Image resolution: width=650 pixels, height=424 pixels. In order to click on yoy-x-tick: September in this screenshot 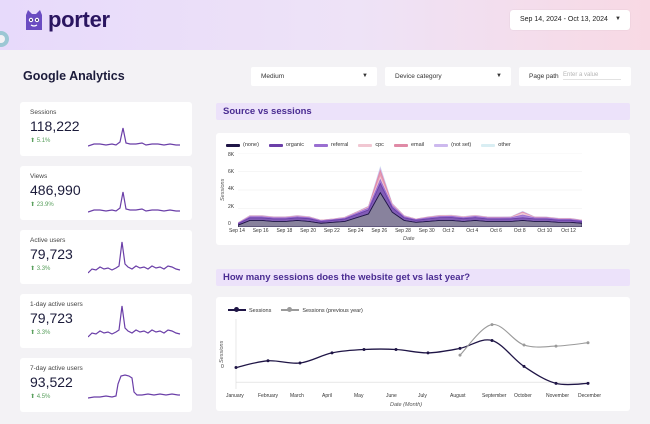, I will do `click(494, 396)`.